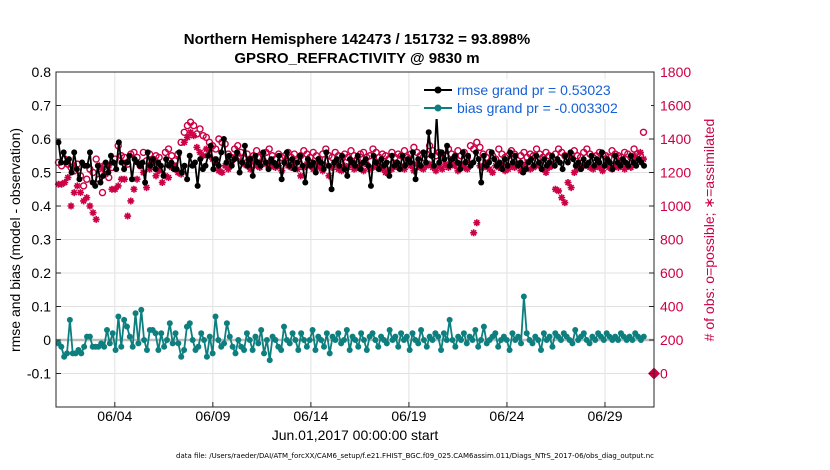  Describe the element at coordinates (438, 108) in the screenshot. I see `legend-bias-marker` at that location.